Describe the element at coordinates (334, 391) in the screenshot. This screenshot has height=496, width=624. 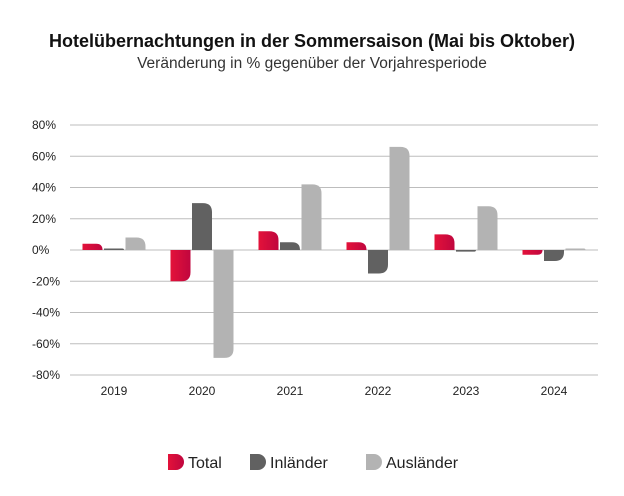
I see `x-axis-ticks: 2019 2020 2021 2022 2023 2024` at that location.